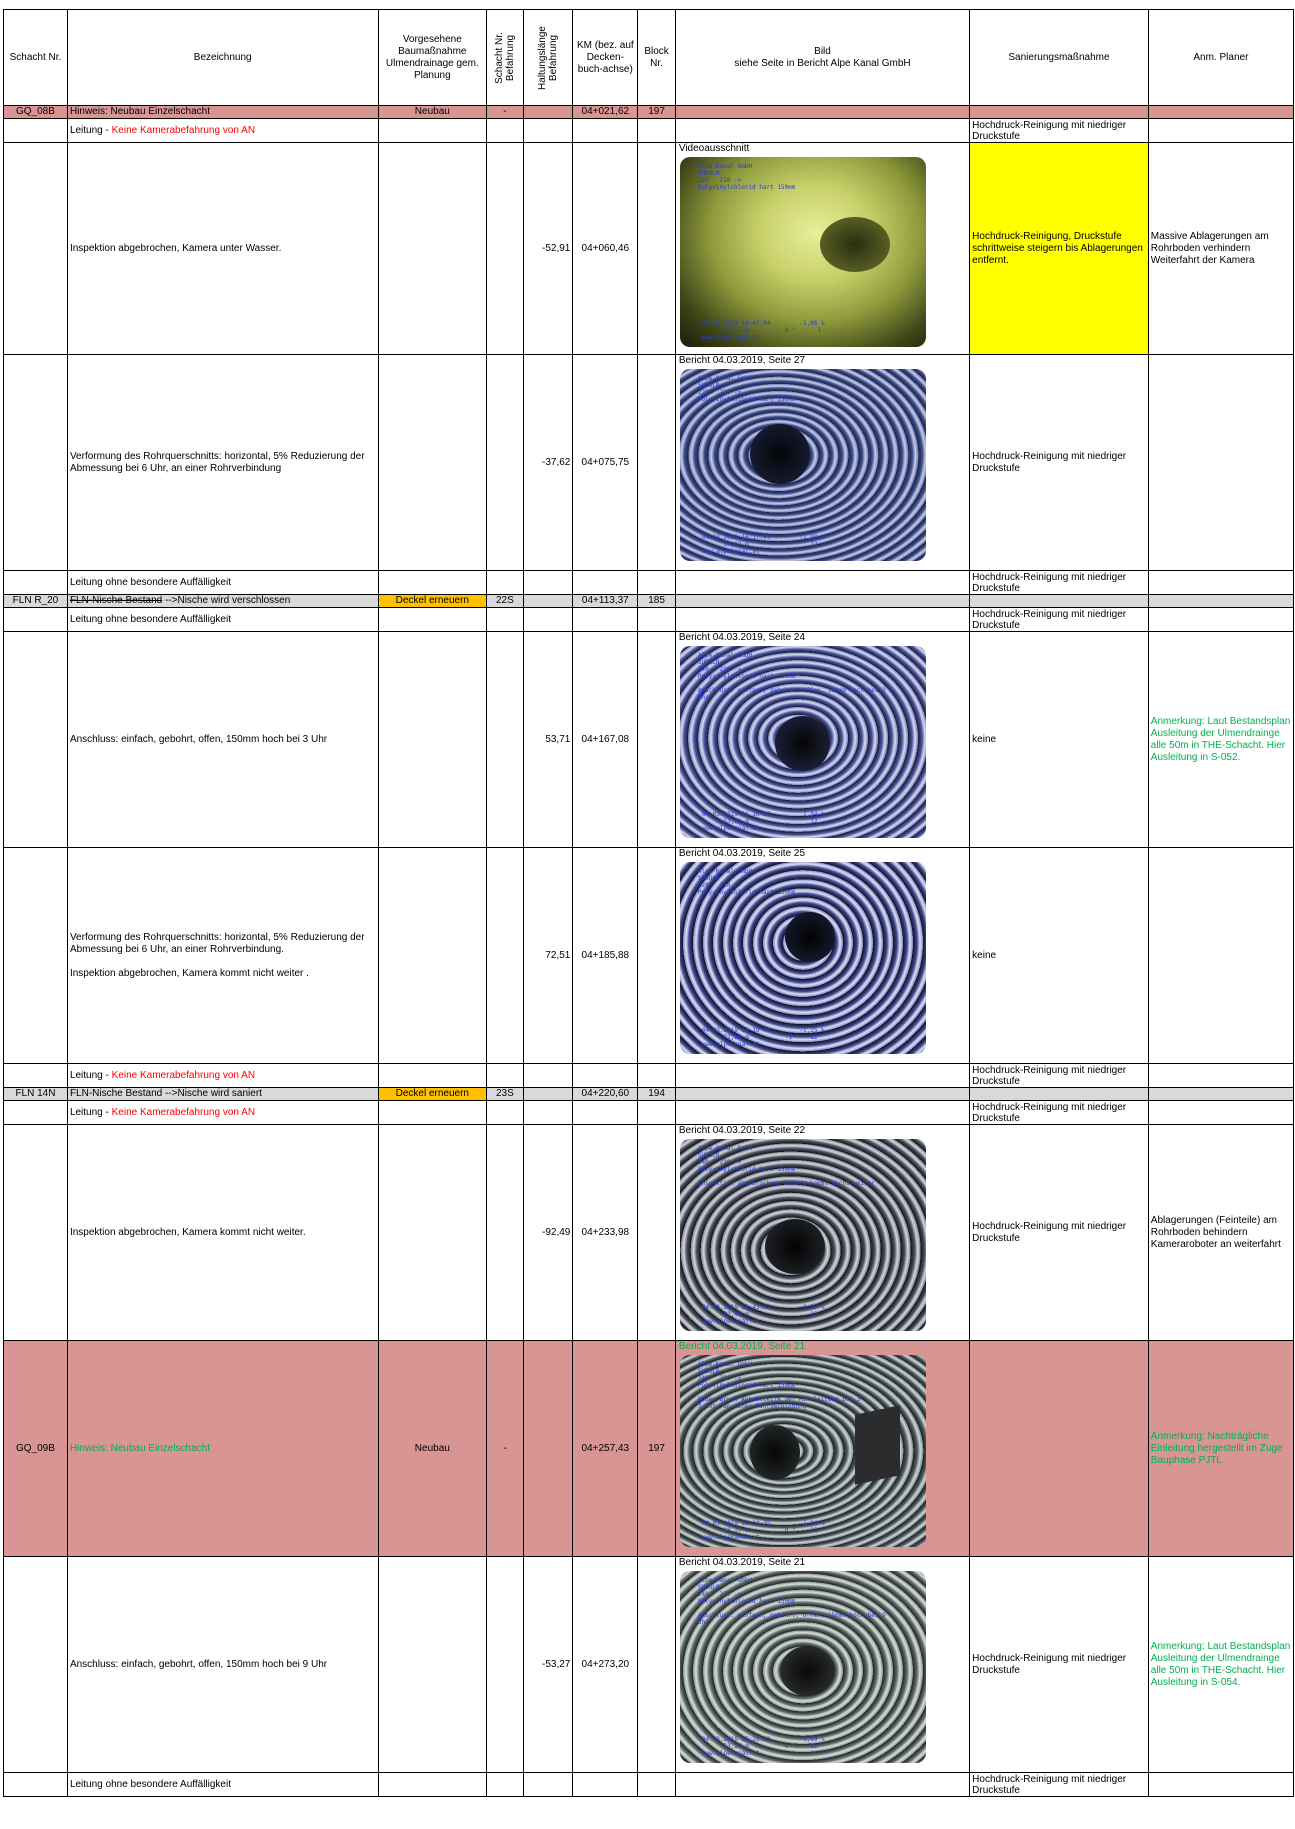  Describe the element at coordinates (605, 739) in the screenshot. I see `km-cell: 04+167,08` at that location.